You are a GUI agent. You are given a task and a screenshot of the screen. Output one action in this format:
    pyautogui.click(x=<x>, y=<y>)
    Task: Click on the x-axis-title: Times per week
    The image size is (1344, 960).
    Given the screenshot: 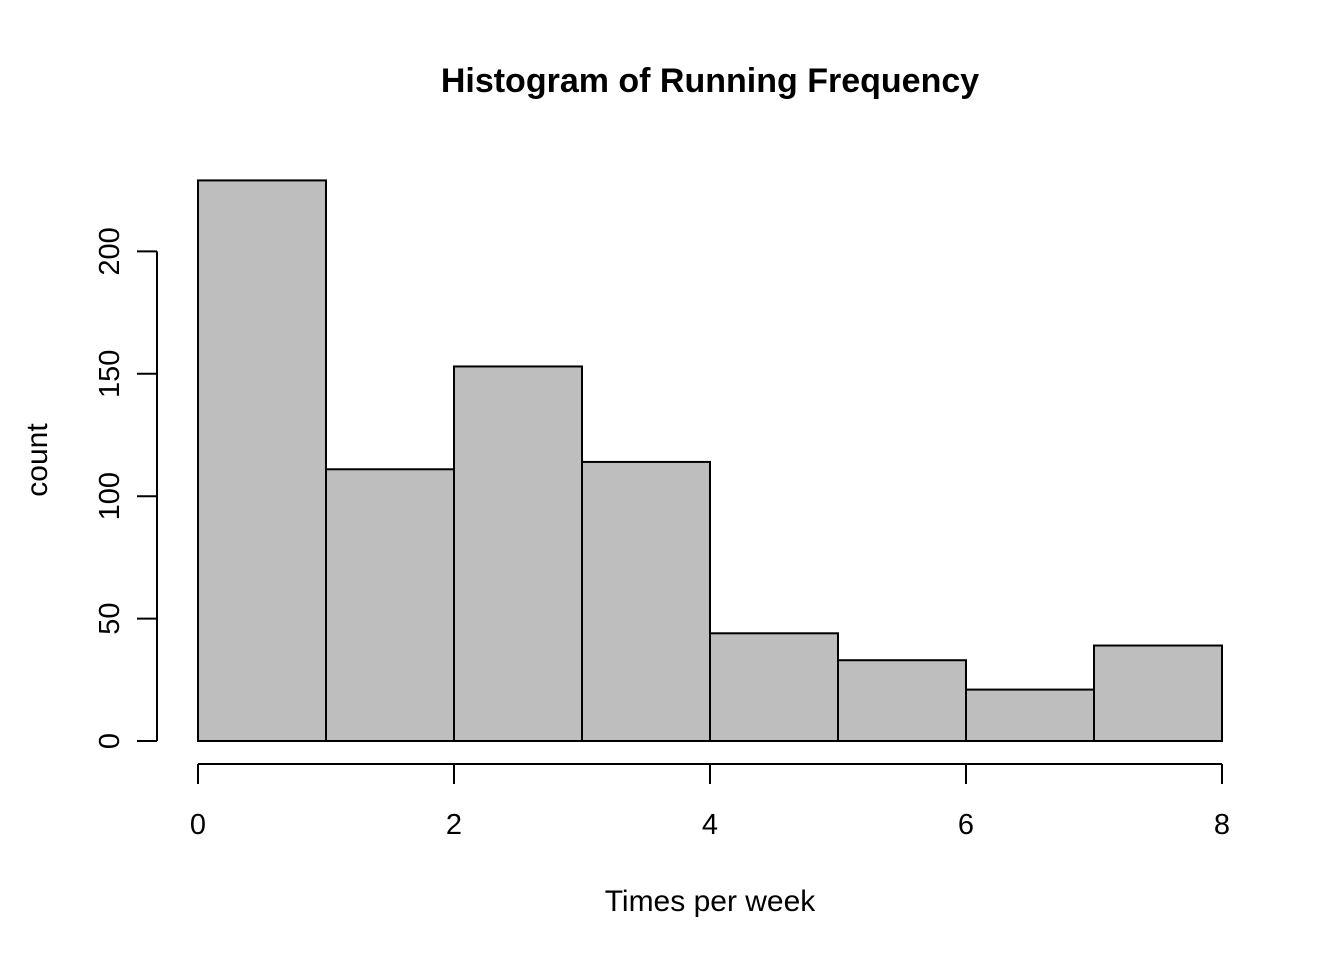 What is the action you would take?
    pyautogui.click(x=711, y=901)
    